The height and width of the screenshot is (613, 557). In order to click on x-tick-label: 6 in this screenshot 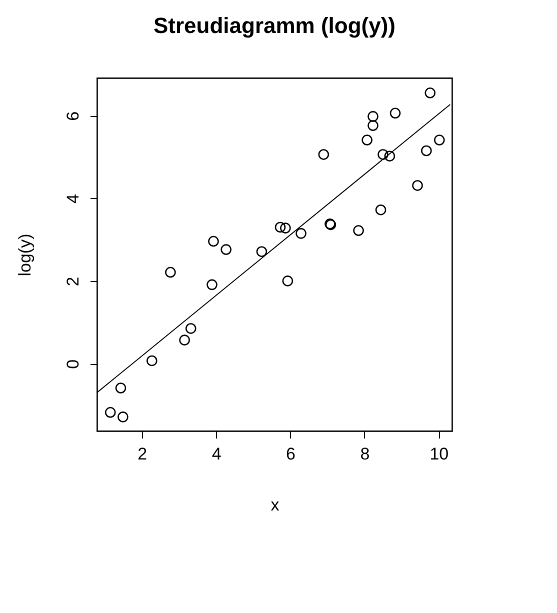, I will do `click(291, 454)`.